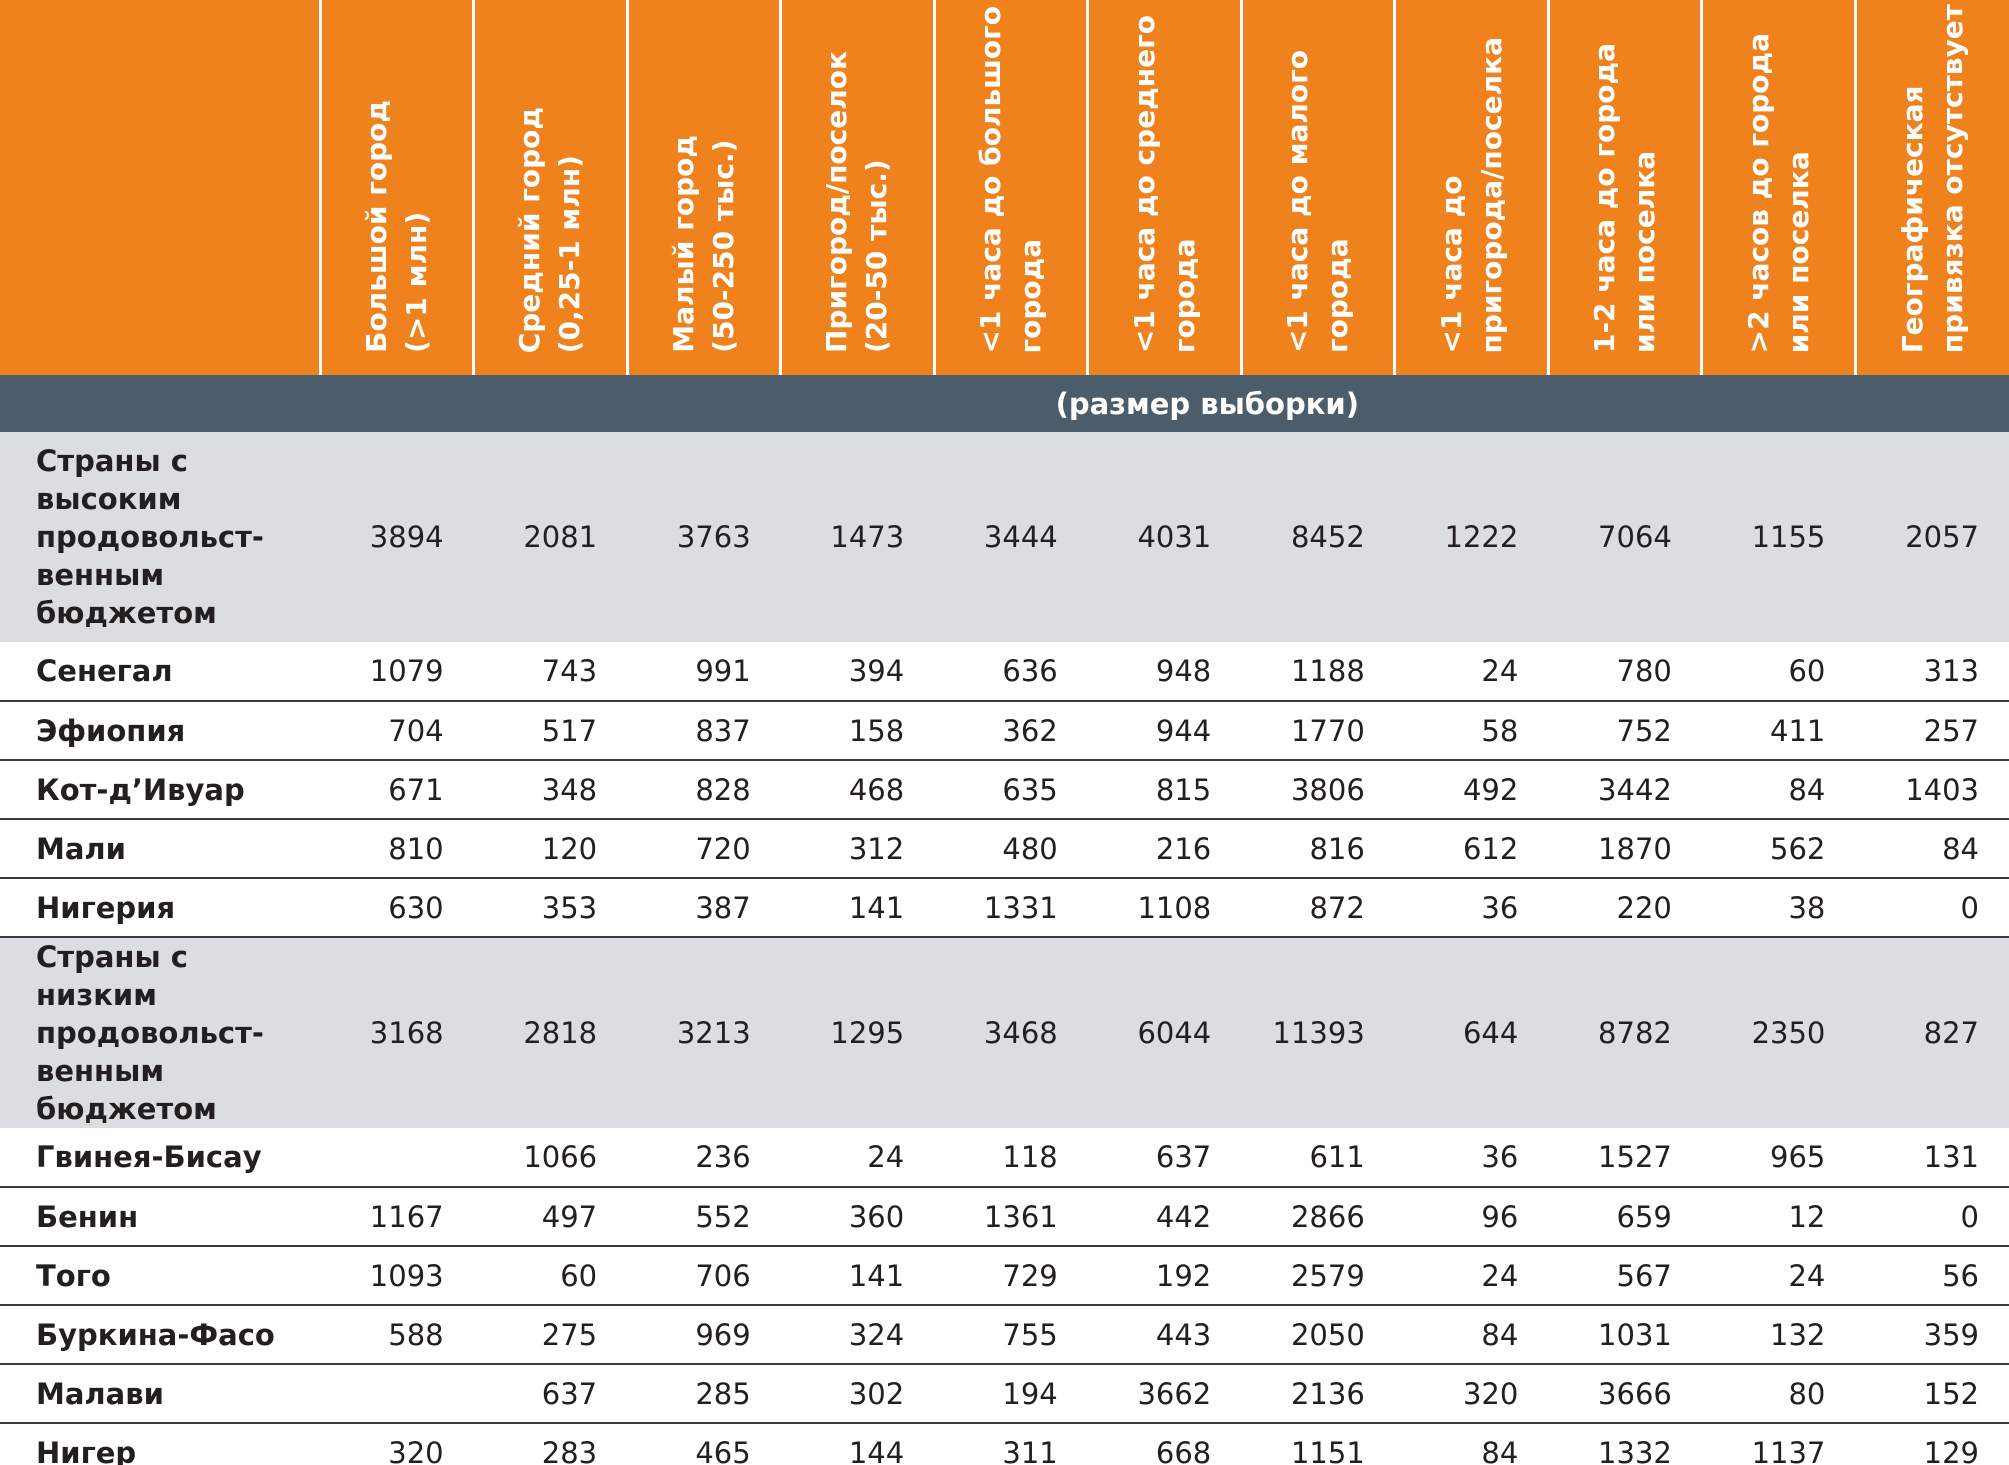  What do you see at coordinates (1011, 1032) in the screenshot?
I see `sample-size-cell: 3468` at bounding box center [1011, 1032].